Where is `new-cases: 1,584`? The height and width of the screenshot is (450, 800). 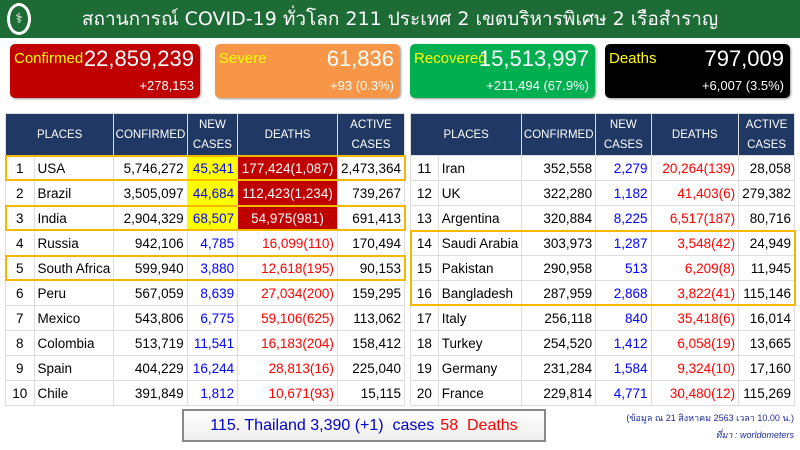 new-cases: 1,584 is located at coordinates (623, 368).